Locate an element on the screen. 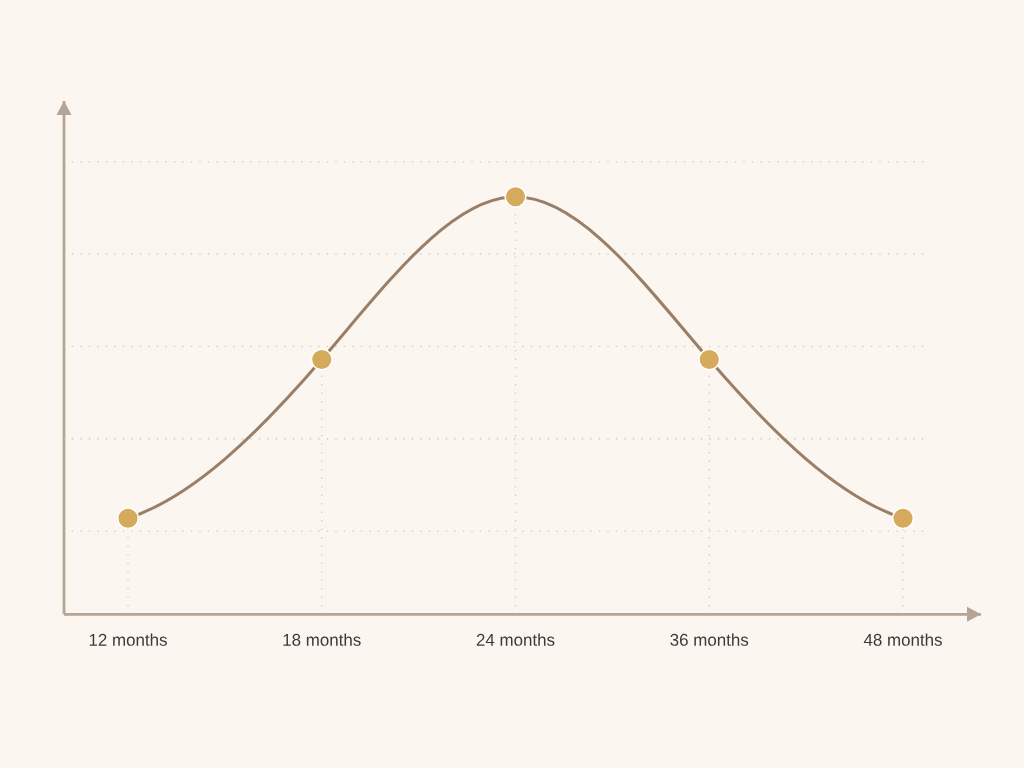 This screenshot has width=1024, height=768. x-tick-label: 18 months is located at coordinates (322, 639).